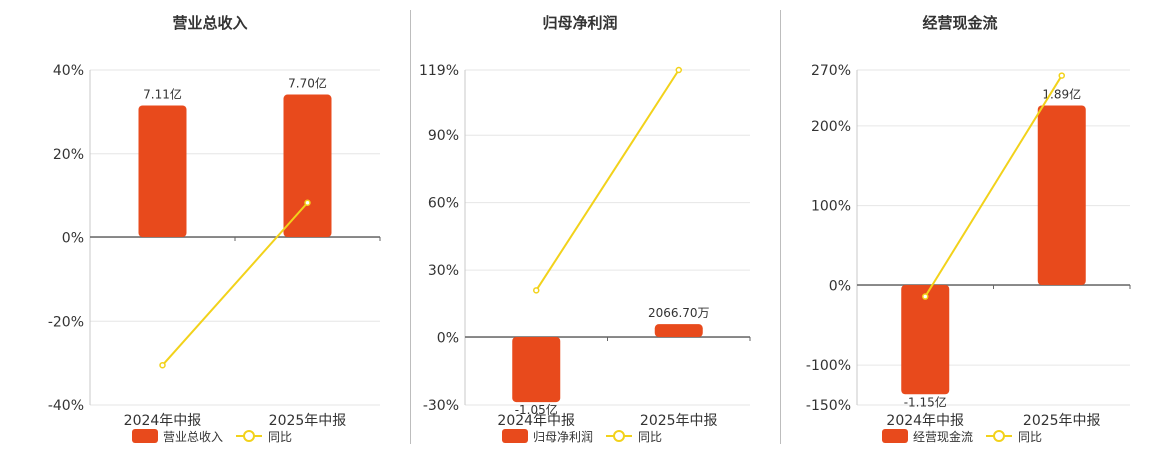 The height and width of the screenshot is (450, 1160). What do you see at coordinates (68, 71) in the screenshot?
I see `y-tick-label: 40%` at bounding box center [68, 71].